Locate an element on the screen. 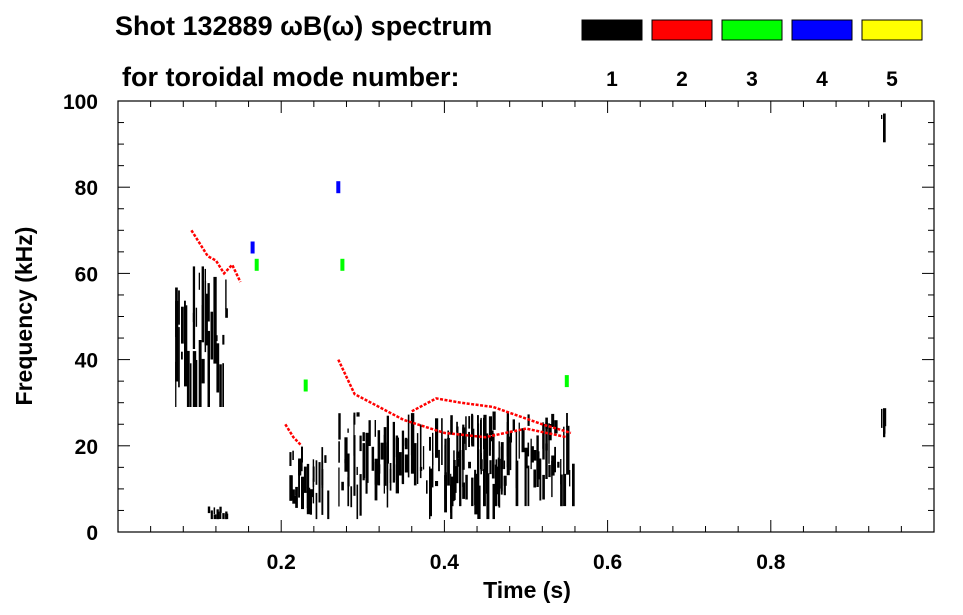  legend-swatch-n2 is located at coordinates (682, 30).